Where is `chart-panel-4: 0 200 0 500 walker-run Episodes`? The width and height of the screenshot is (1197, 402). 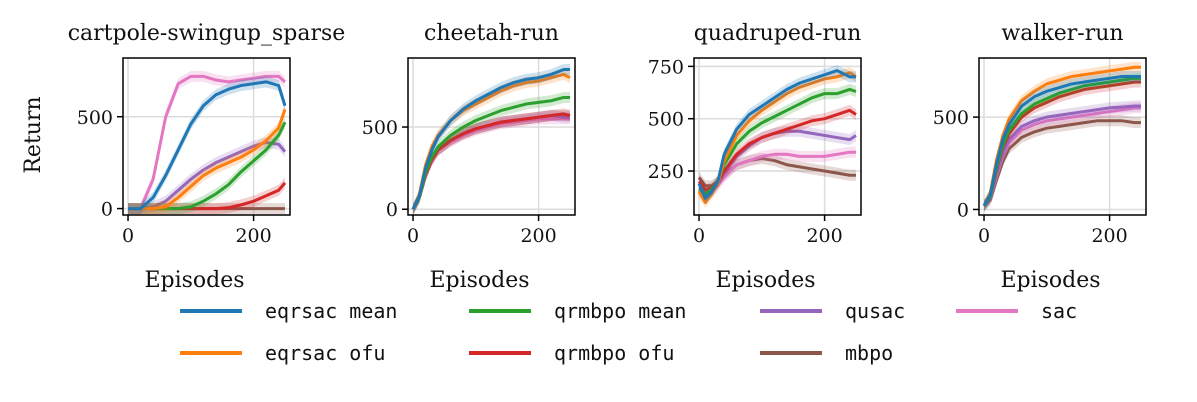
chart-panel-4: 0 200 0 500 walker-run Episodes is located at coordinates (1040, 157).